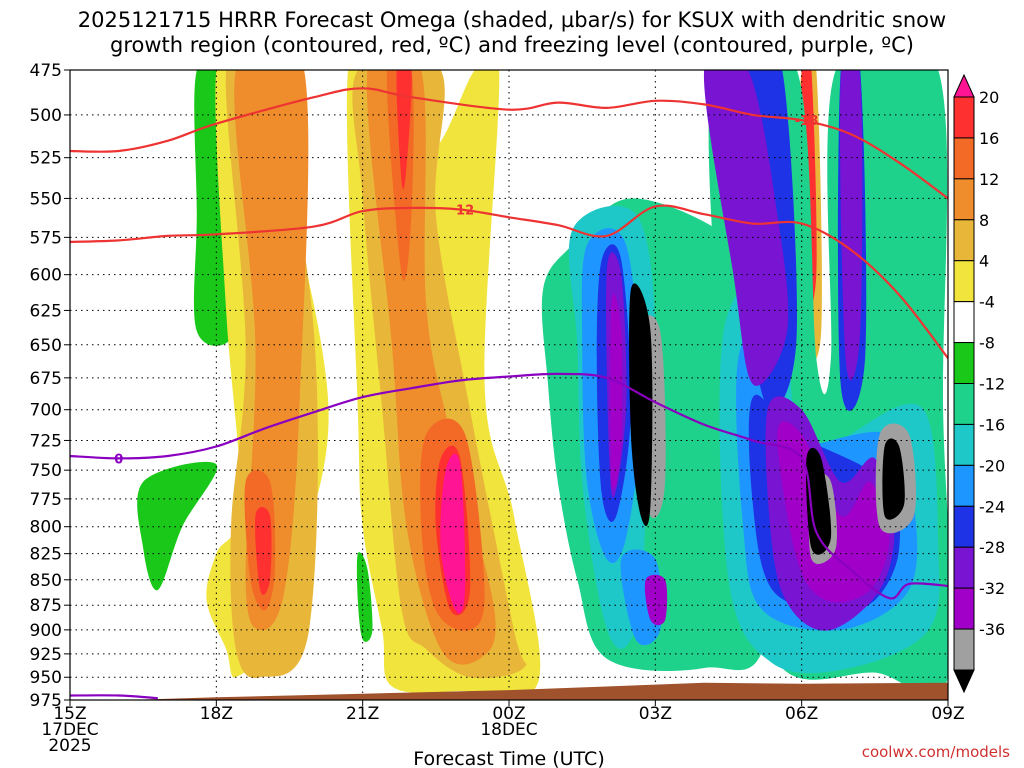 This screenshot has width=1024, height=768. I want to click on colorbar-label: 20, so click(989, 97).